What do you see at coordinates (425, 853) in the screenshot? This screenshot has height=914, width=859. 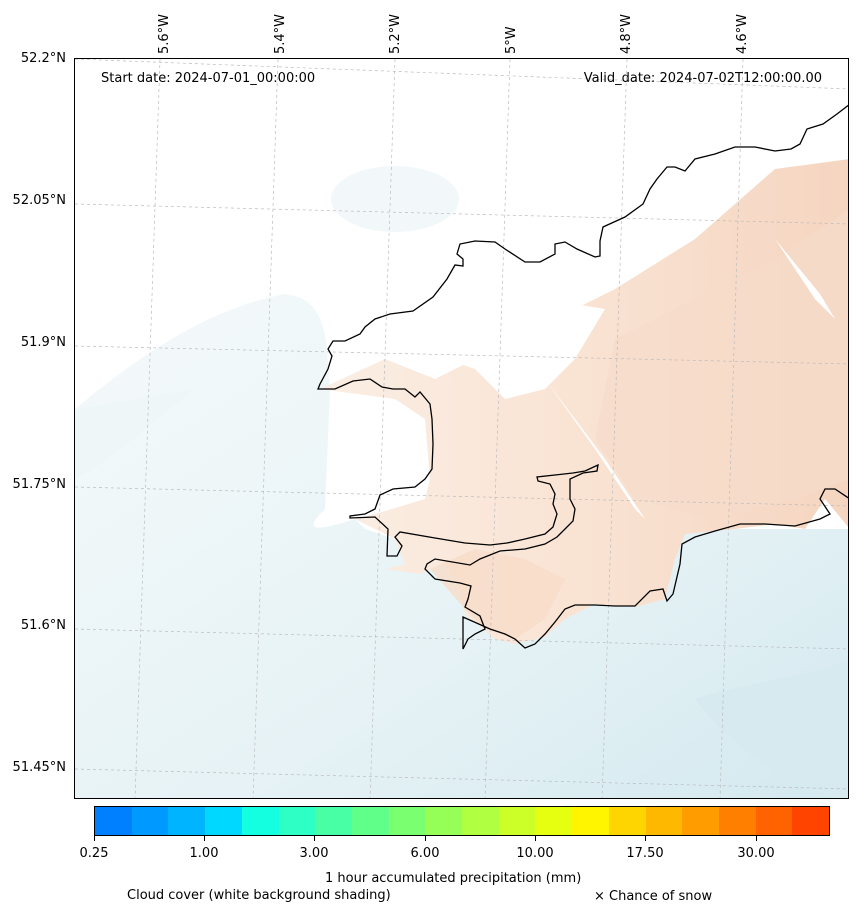 I see `colorbar-tick-label: 6.00` at bounding box center [425, 853].